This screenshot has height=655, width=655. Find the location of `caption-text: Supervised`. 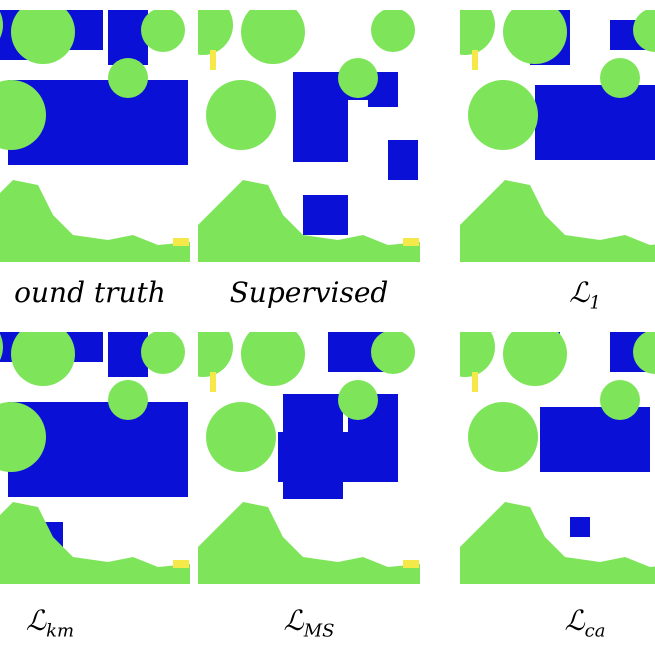

caption-text: Supervised is located at coordinates (309, 292).